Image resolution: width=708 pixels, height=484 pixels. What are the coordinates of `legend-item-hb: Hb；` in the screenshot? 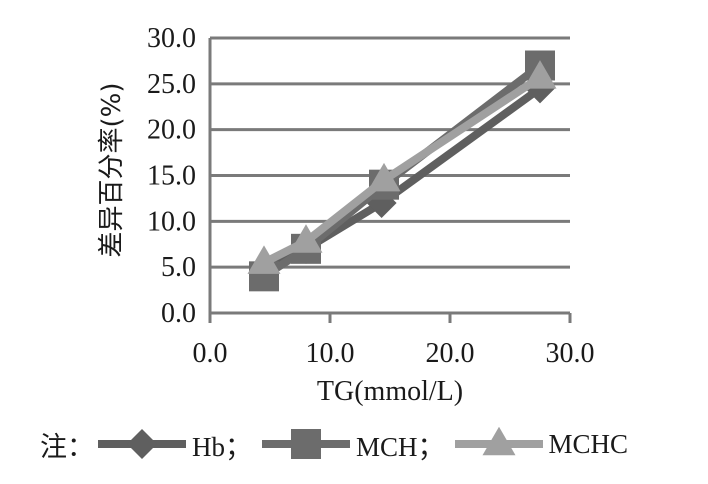 It's located at (176, 444).